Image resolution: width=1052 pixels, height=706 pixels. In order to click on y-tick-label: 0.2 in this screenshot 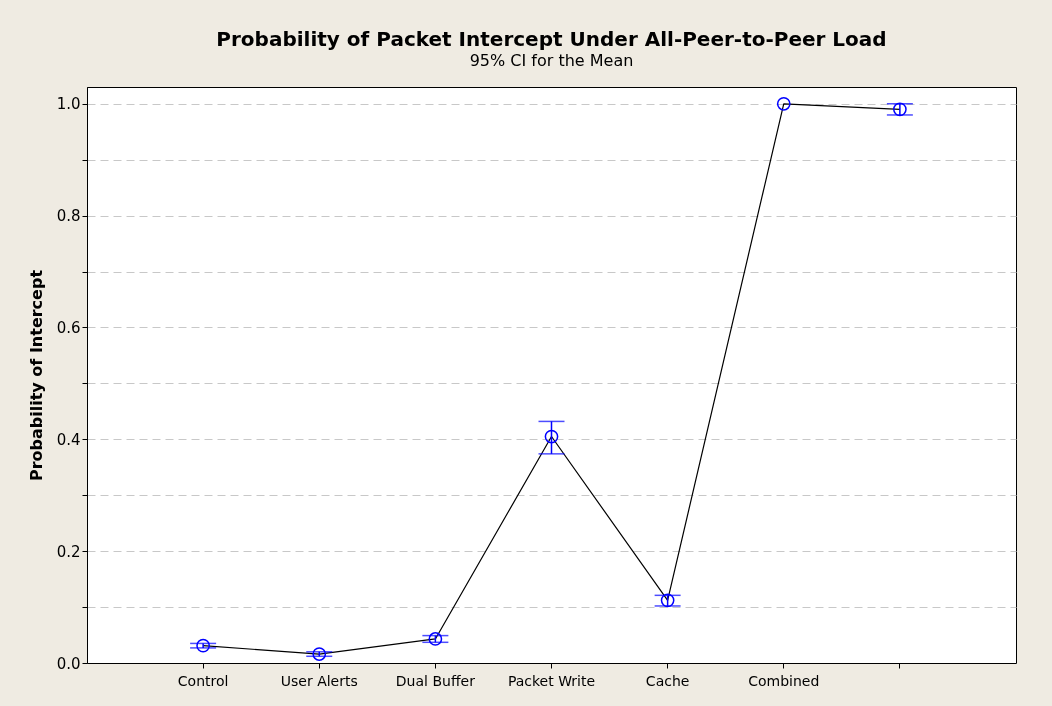, I will do `click(68, 551)`.